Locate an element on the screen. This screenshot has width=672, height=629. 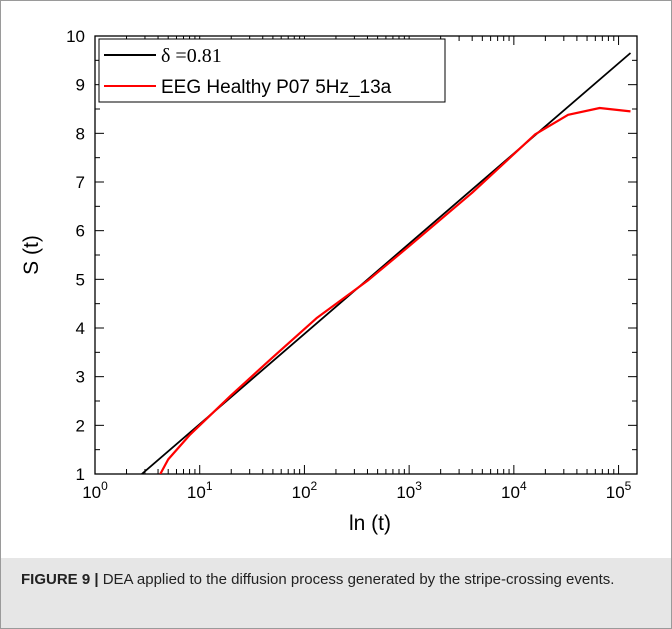
legend: δ =0.81 EEG Healthy P07 5Hz_13a is located at coordinates (272, 70).